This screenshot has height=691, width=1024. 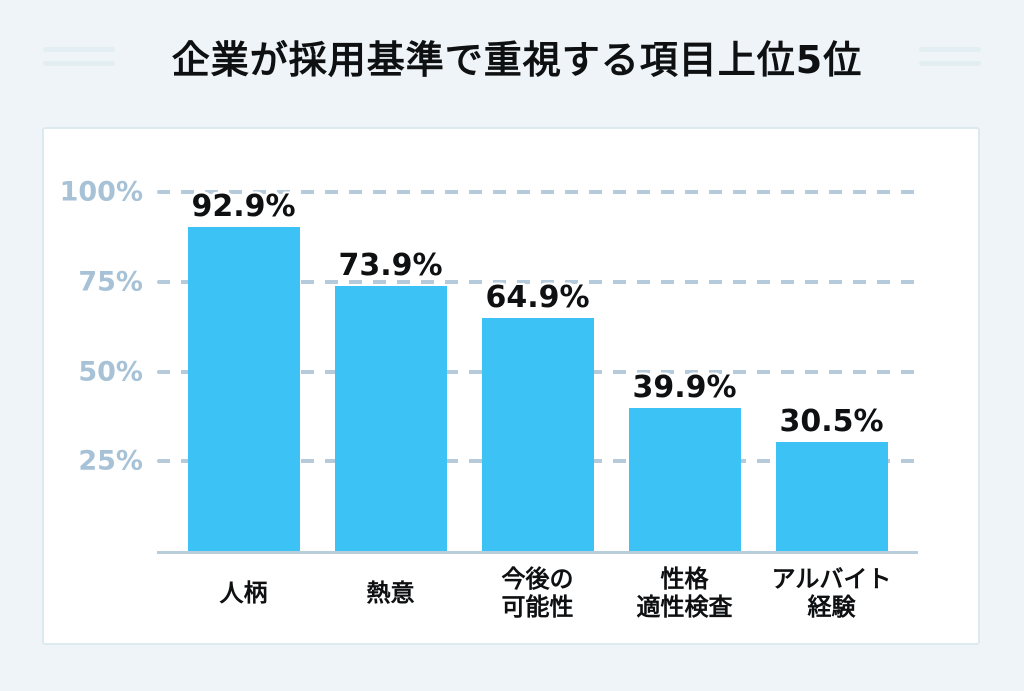 What do you see at coordinates (684, 579) in the screenshot?
I see `x-axis-label-line: 性格` at bounding box center [684, 579].